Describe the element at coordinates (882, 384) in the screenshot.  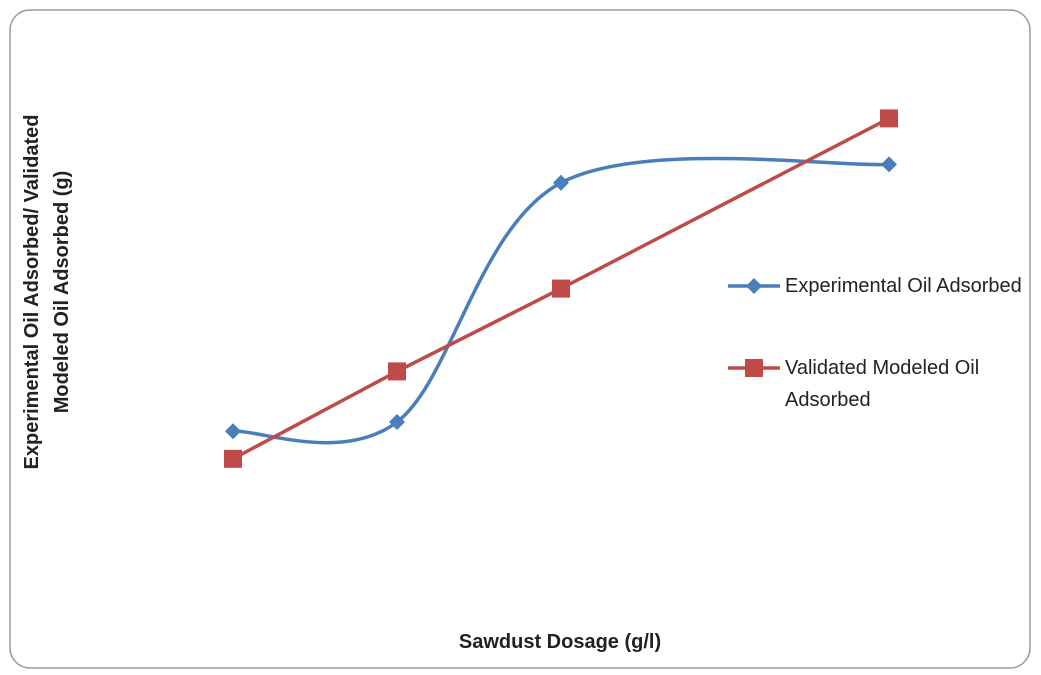
I see `legend-label: Validated Modeled Oil Adsorbed` at that location.